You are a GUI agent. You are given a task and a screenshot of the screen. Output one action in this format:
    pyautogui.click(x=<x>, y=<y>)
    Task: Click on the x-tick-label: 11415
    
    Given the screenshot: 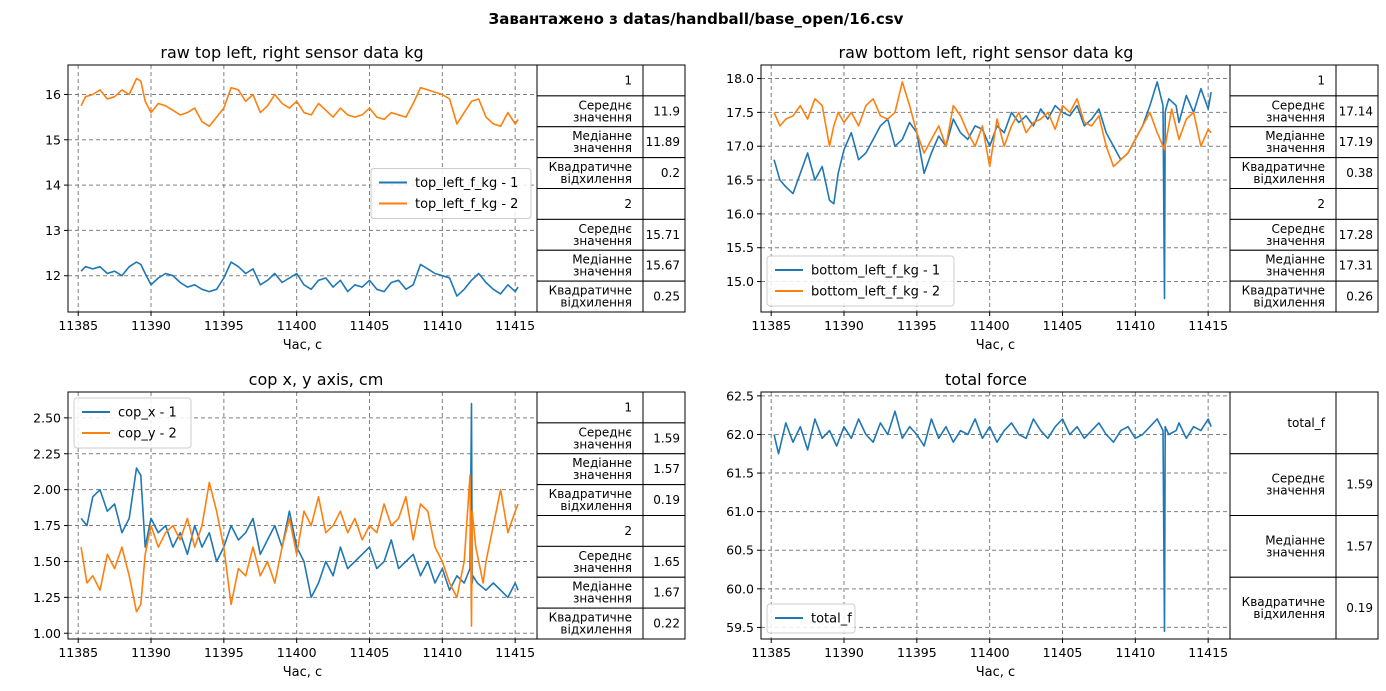 What is the action you would take?
    pyautogui.click(x=515, y=652)
    